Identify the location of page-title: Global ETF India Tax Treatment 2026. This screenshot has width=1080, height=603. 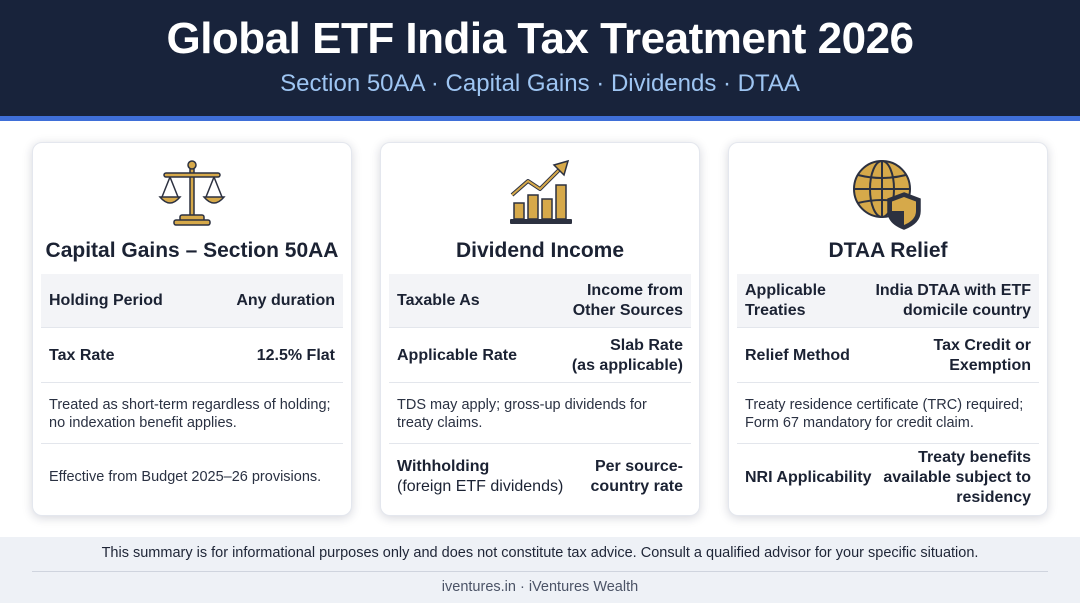
(540, 38).